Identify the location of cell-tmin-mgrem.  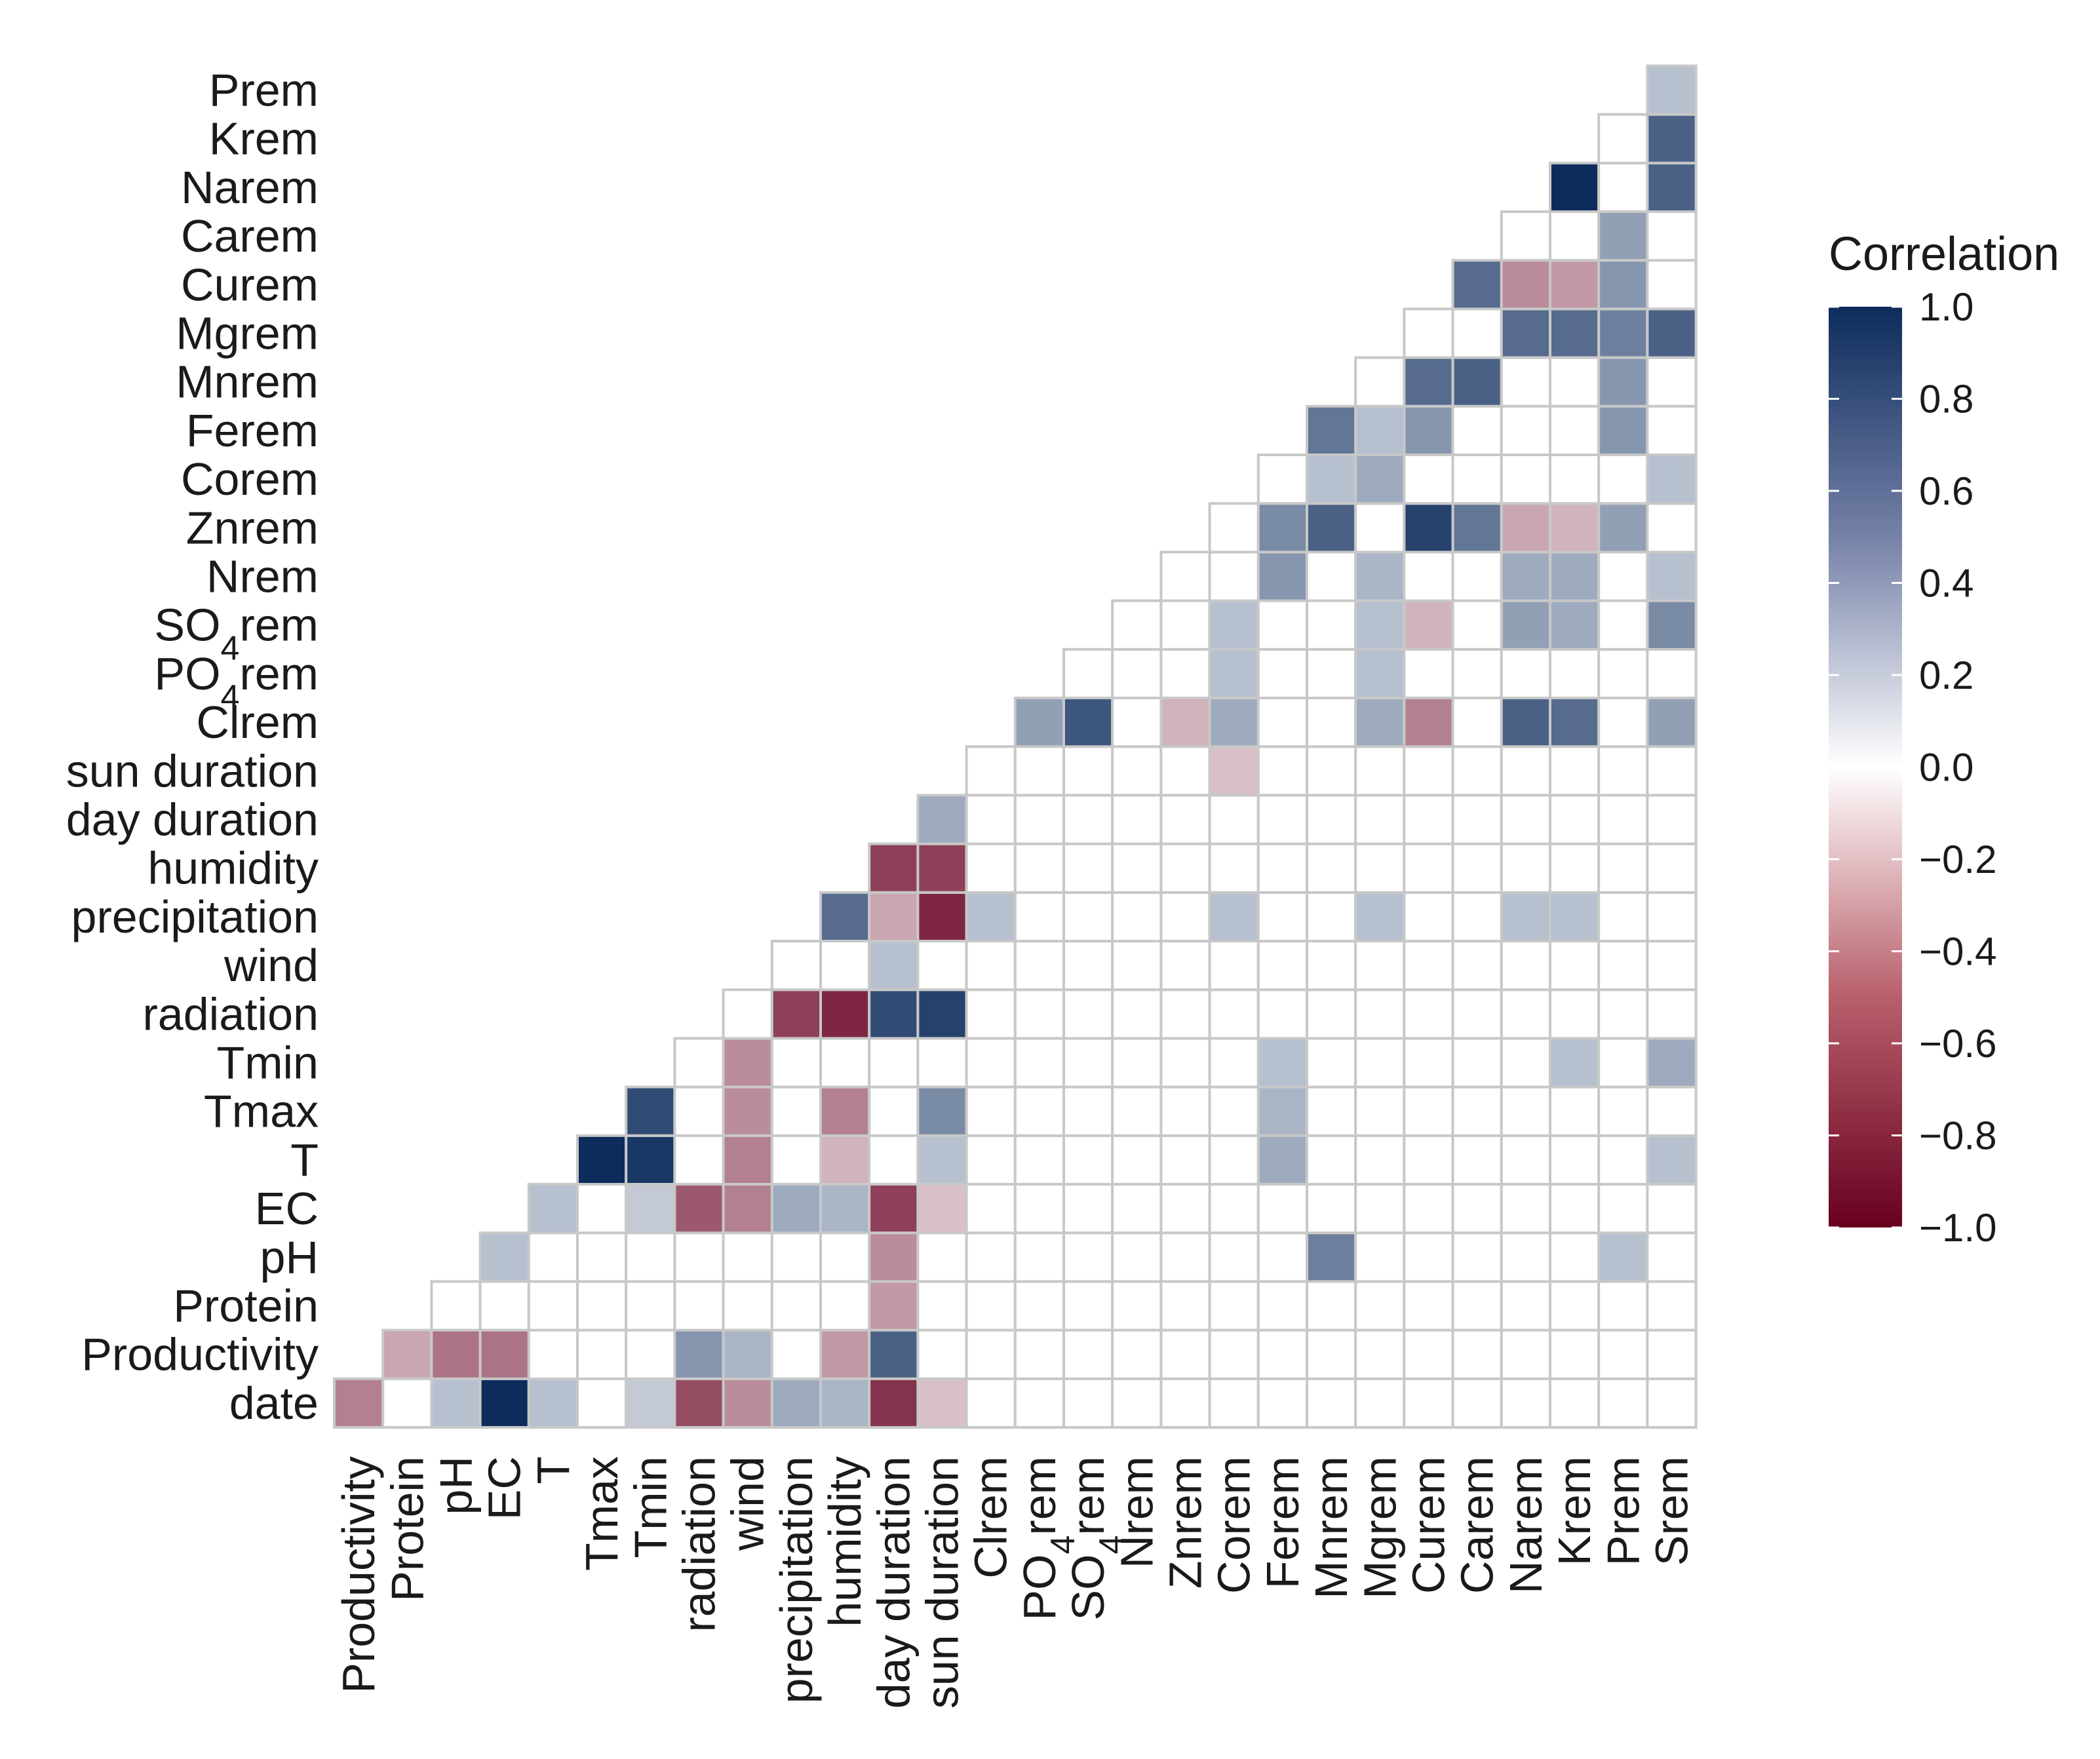
(1380, 1063).